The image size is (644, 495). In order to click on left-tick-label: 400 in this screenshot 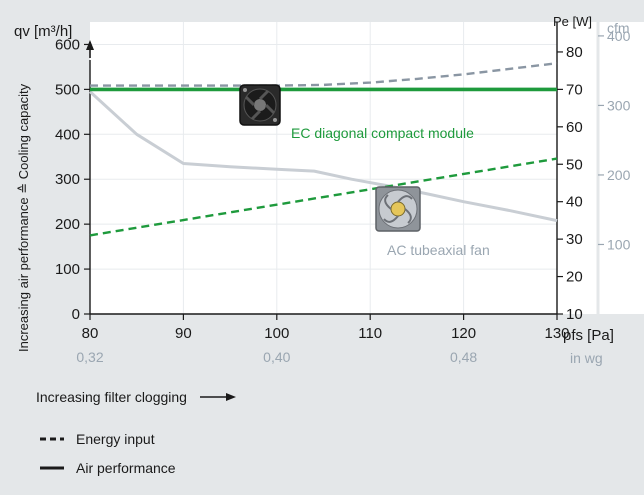, I will do `click(67, 134)`.